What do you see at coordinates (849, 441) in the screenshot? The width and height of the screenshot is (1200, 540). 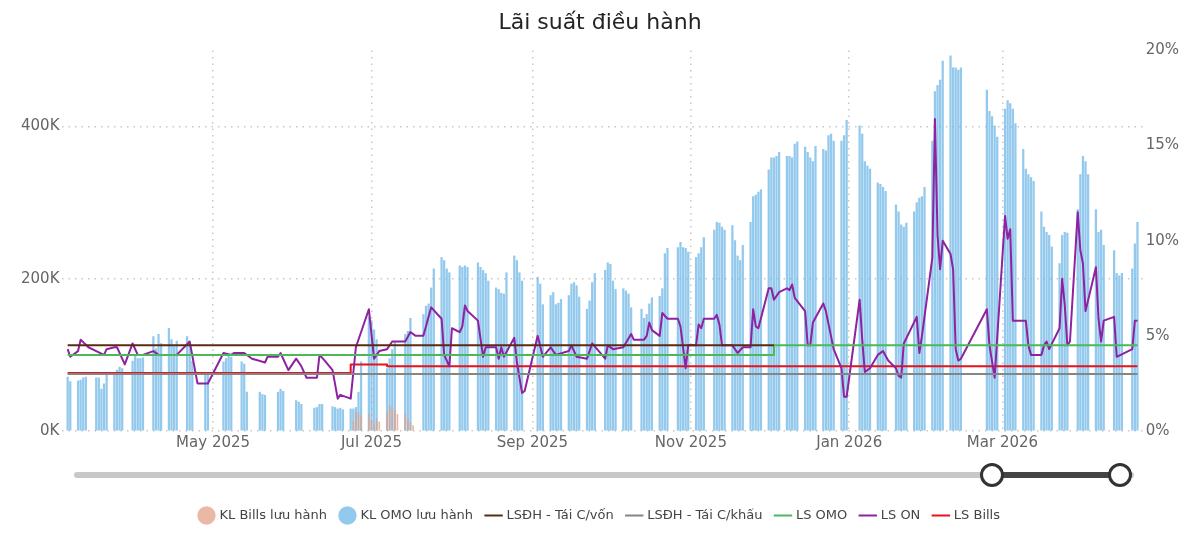 I see `x-tick-label: Jan 2026` at bounding box center [849, 441].